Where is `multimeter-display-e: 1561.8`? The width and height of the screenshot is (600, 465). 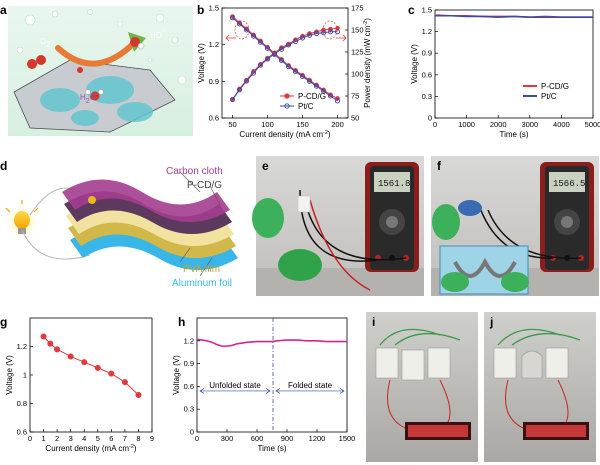 multimeter-display-e: 1561.8 is located at coordinates (394, 184).